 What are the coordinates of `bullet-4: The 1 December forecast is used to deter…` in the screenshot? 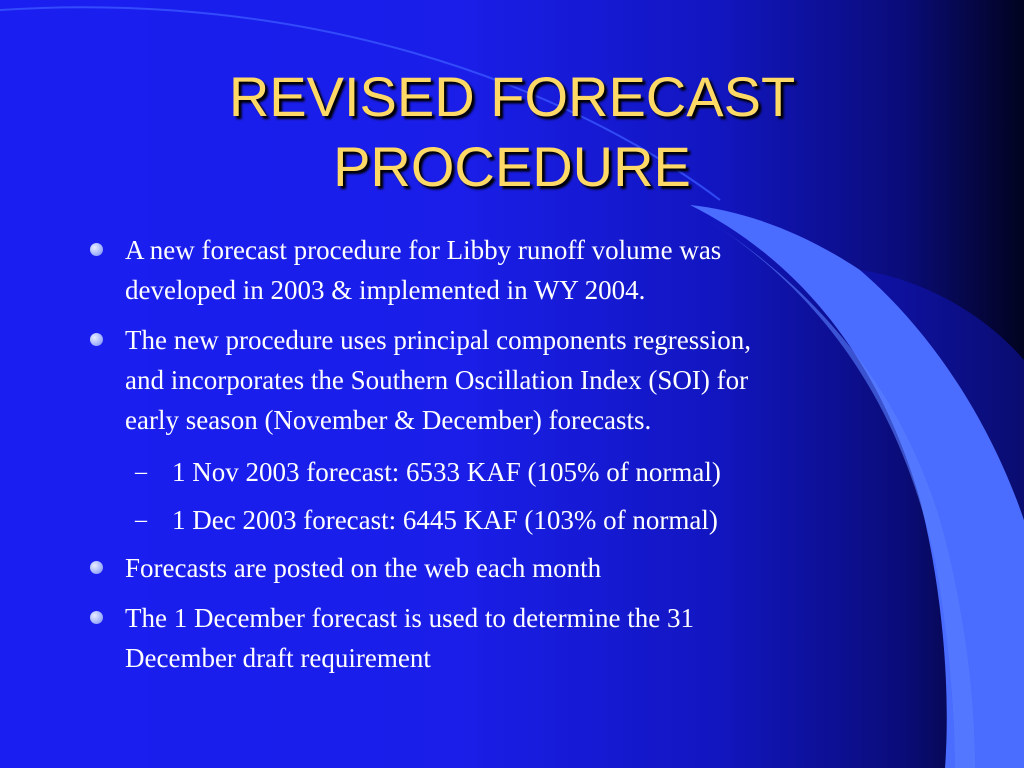 It's located at (525, 638).